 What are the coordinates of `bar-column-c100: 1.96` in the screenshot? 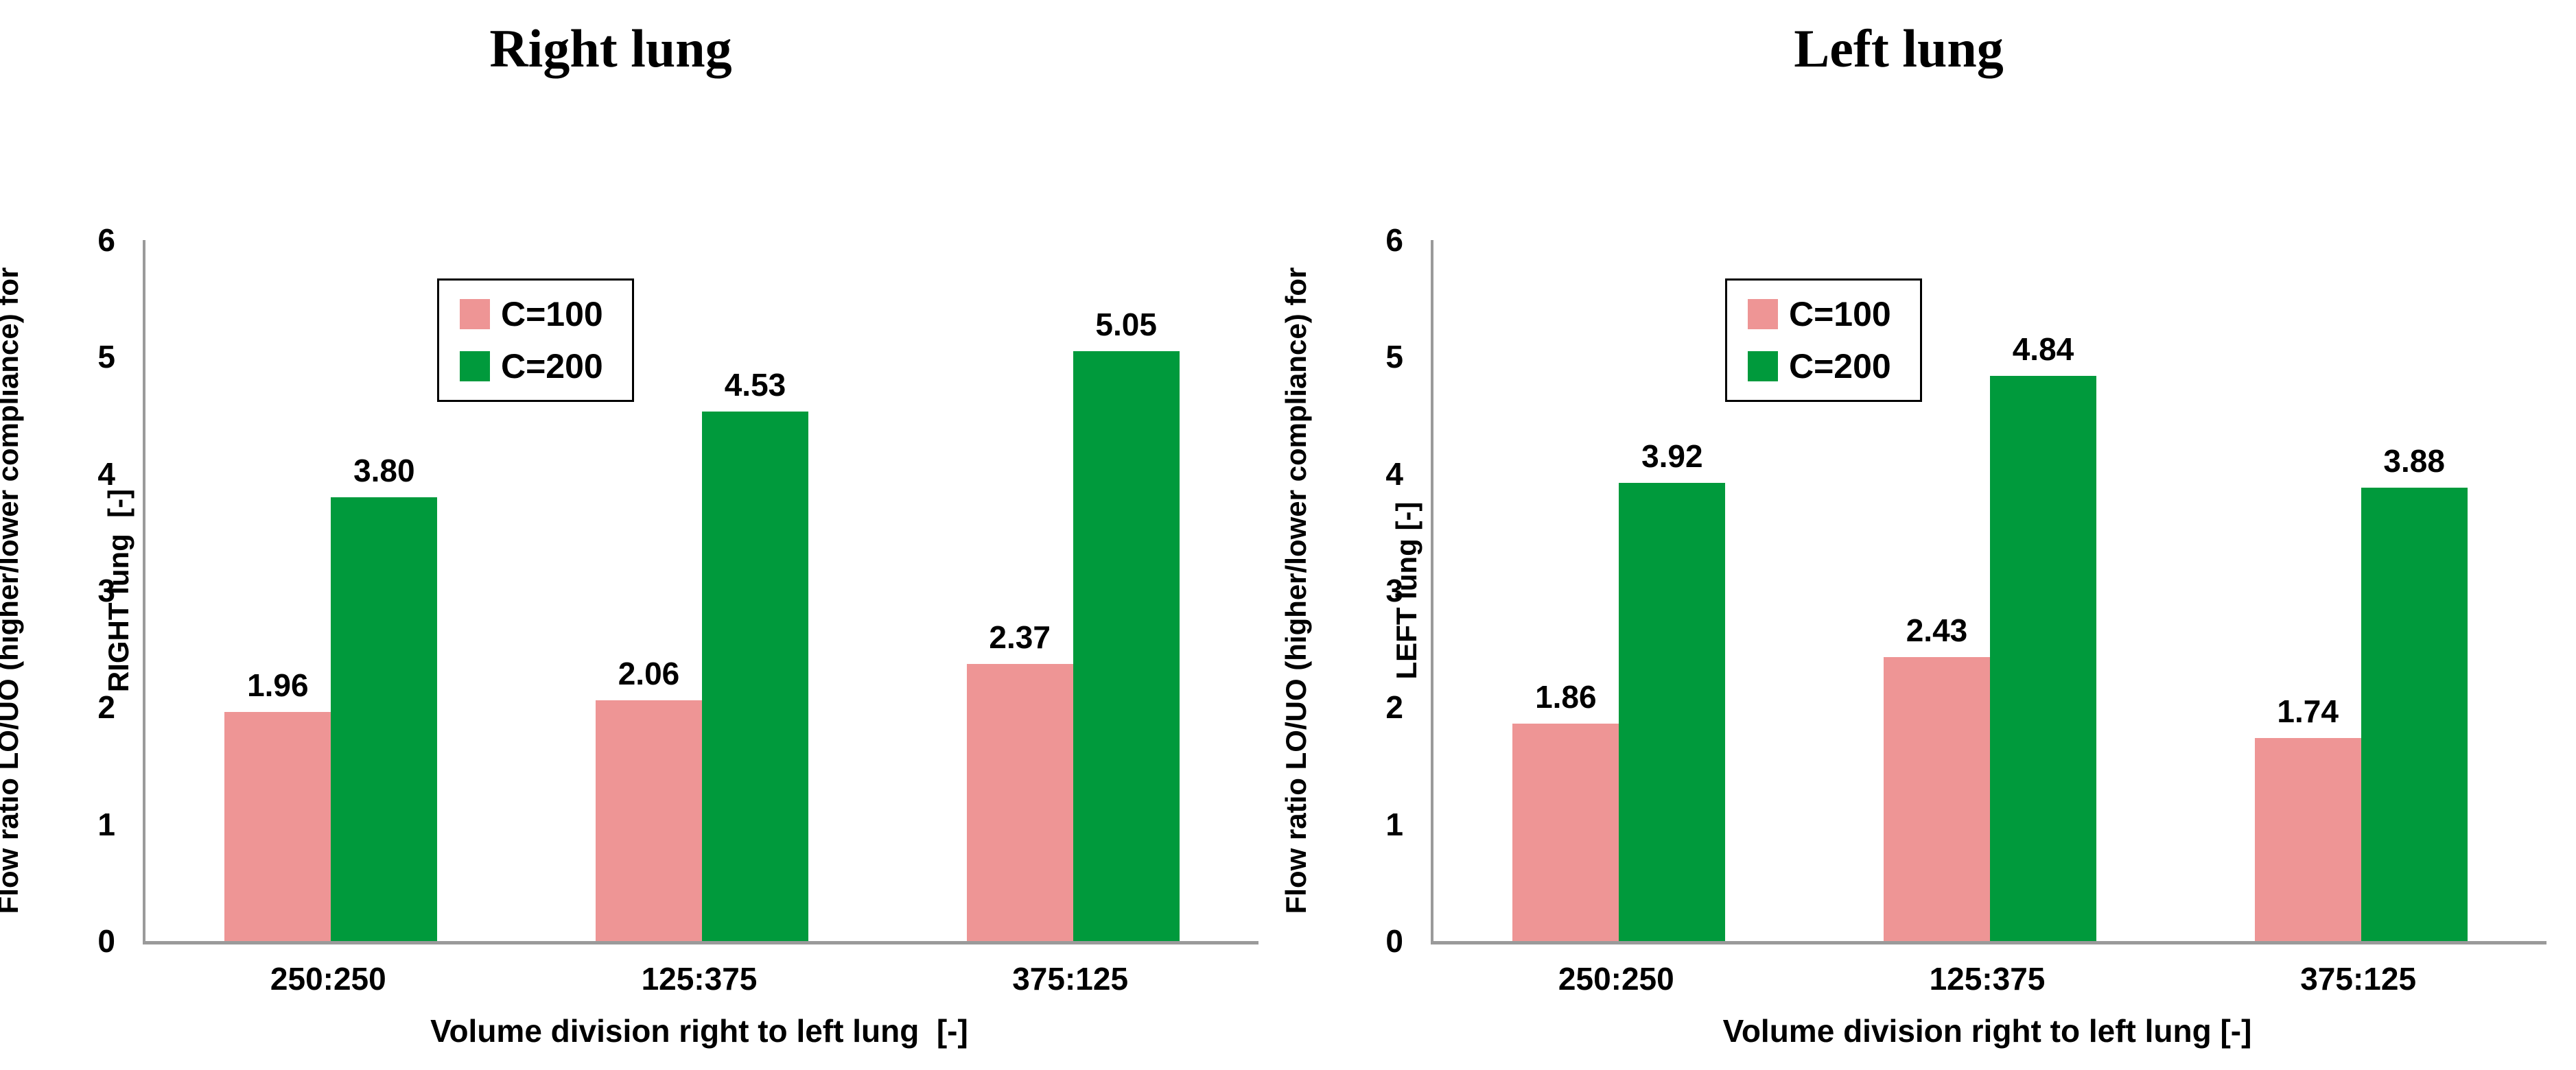 It's located at (277, 805).